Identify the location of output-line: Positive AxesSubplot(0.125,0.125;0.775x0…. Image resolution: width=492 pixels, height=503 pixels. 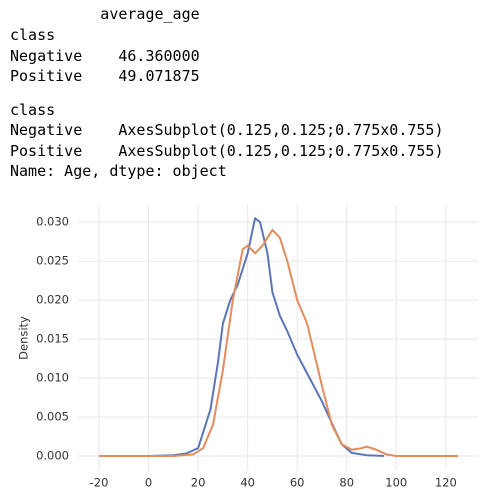
(226, 151).